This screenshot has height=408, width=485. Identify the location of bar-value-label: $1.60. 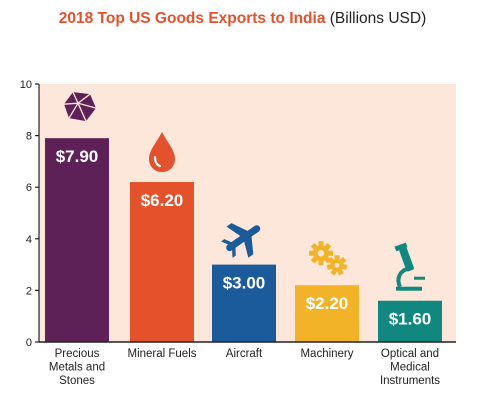
(410, 319).